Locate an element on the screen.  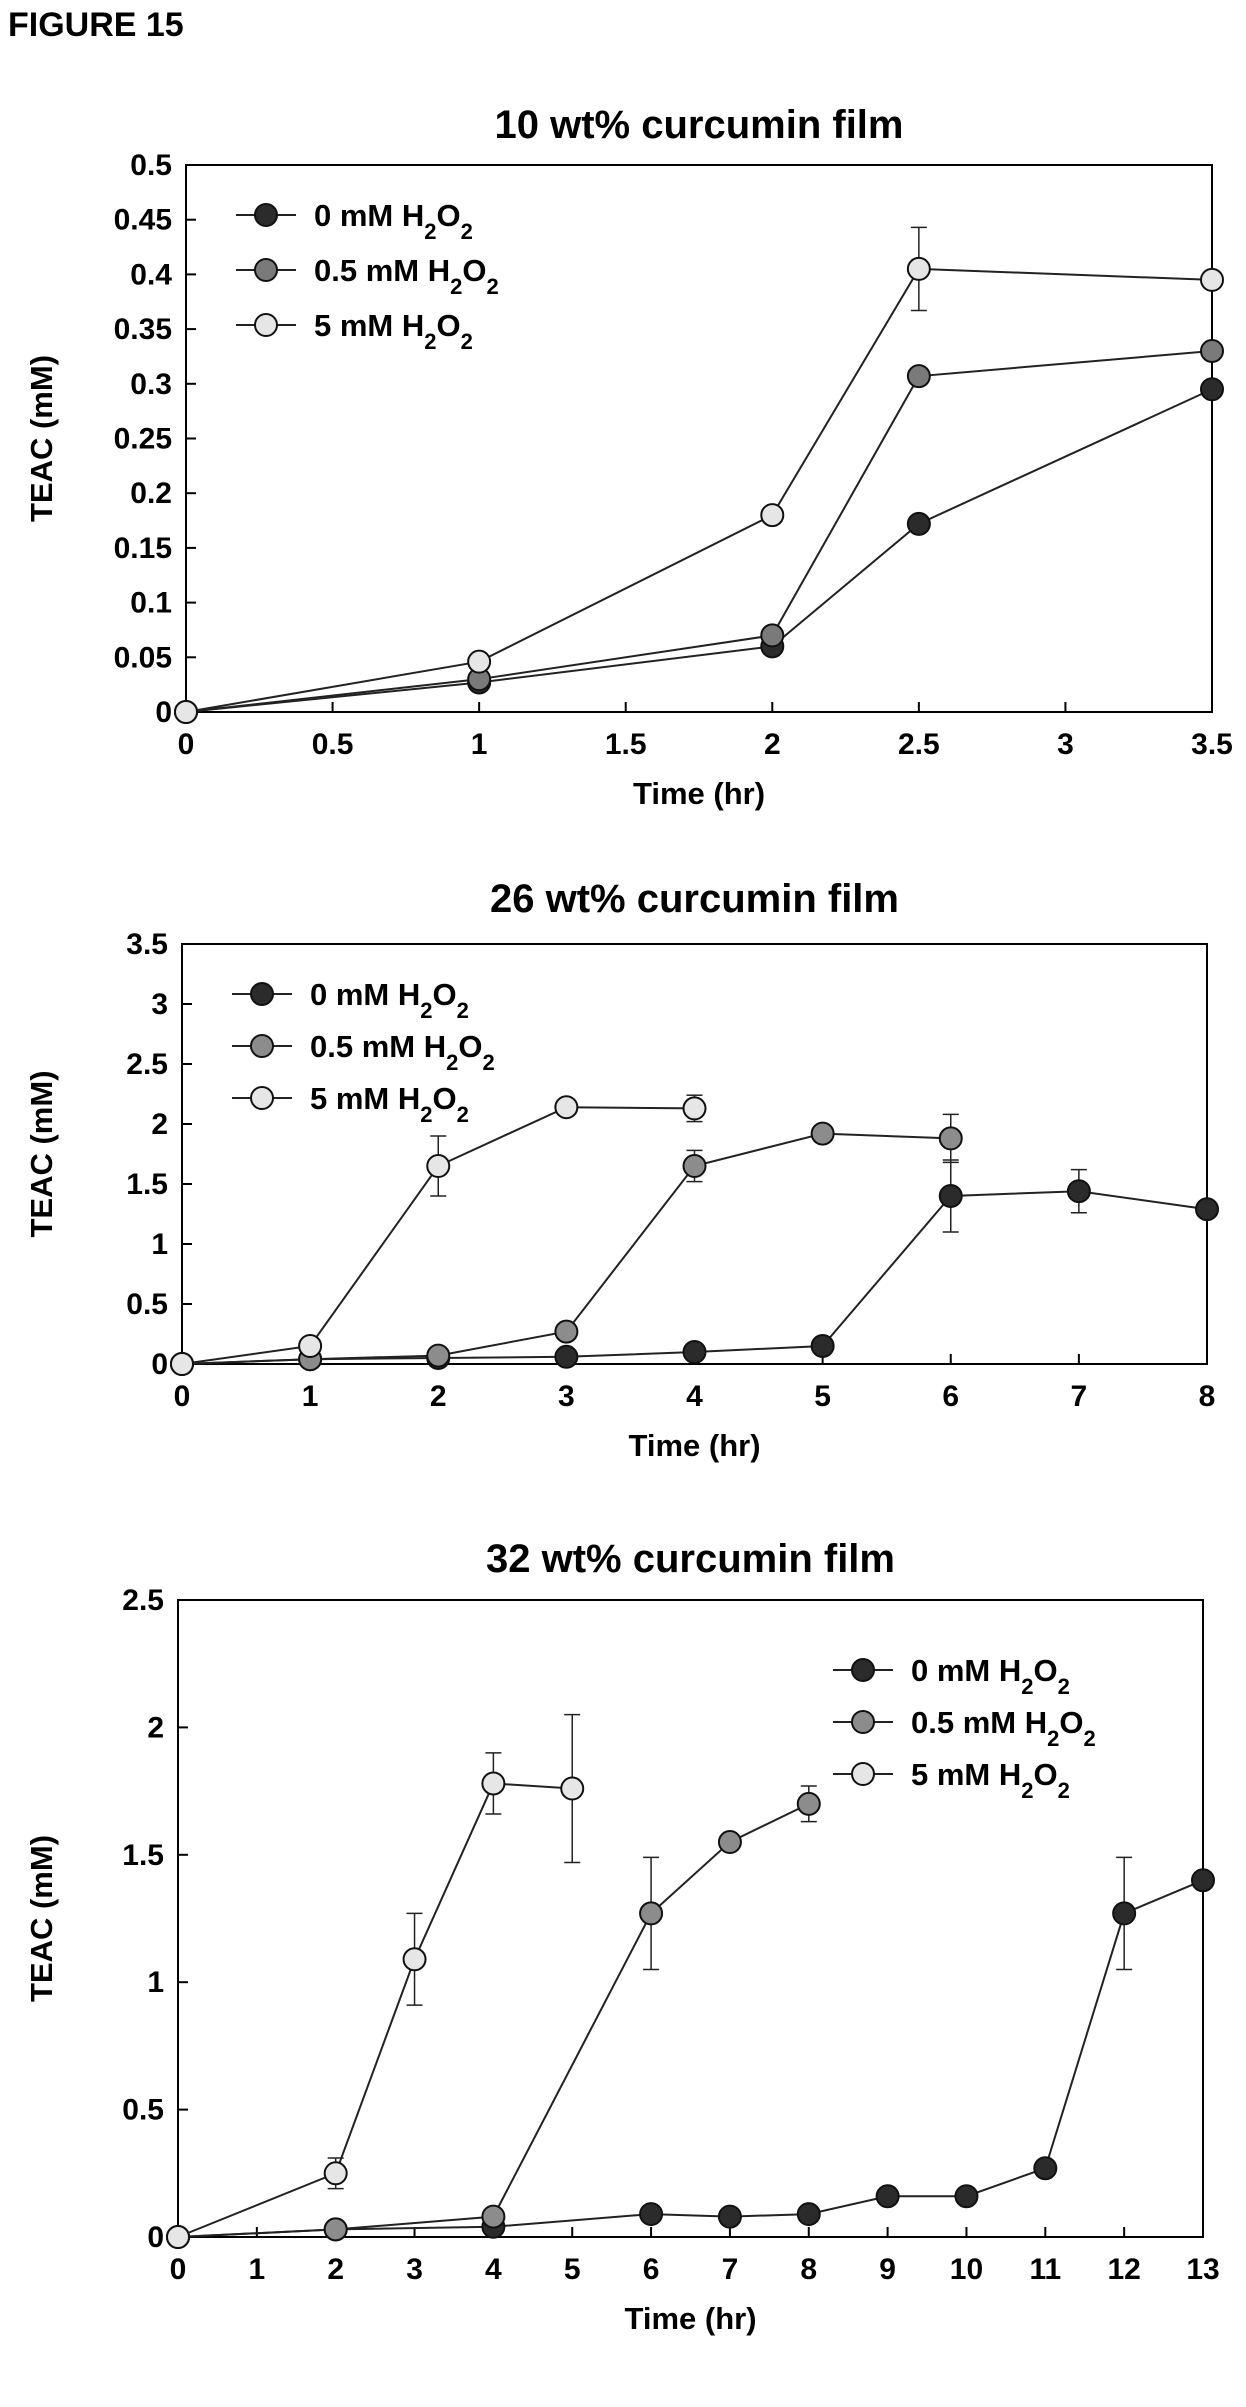
x-tick-label: 10 is located at coordinates (966, 2269).